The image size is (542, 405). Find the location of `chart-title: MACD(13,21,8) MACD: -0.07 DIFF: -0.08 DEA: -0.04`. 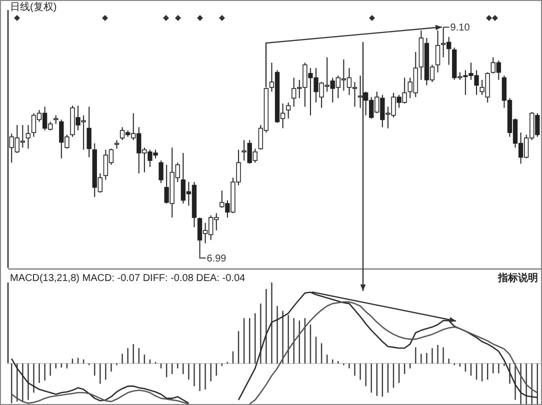

chart-title: MACD(13,21,8) MACD: -0.07 DIFF: -0.08 DEA: -0.04 is located at coordinates (128, 278).